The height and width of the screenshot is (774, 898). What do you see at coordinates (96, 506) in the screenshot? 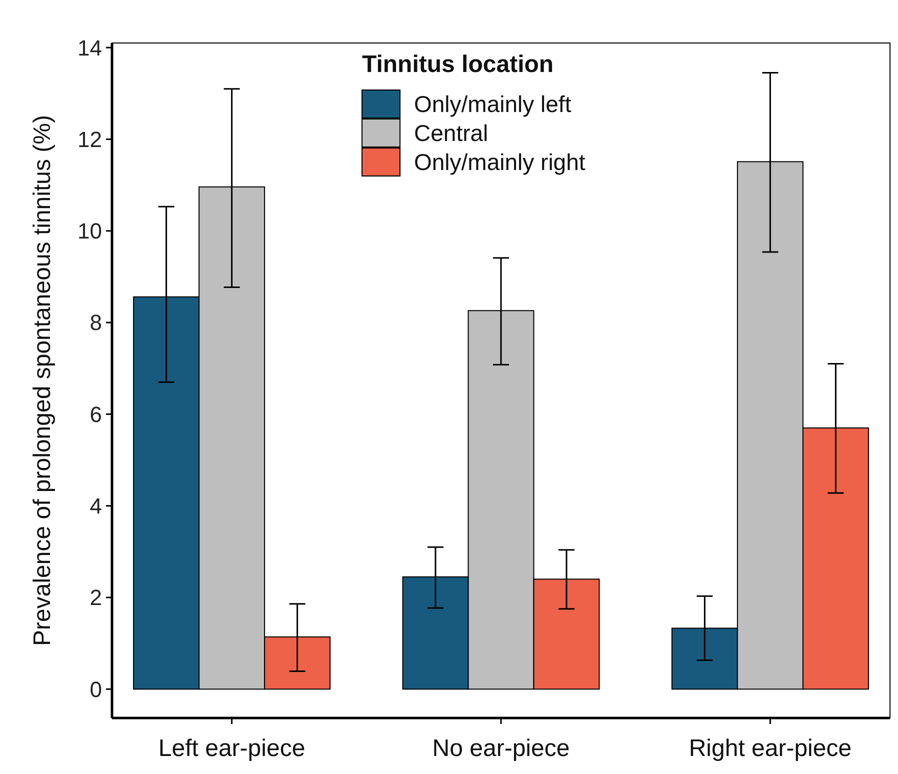
I see `y-tick-label: 4` at bounding box center [96, 506].